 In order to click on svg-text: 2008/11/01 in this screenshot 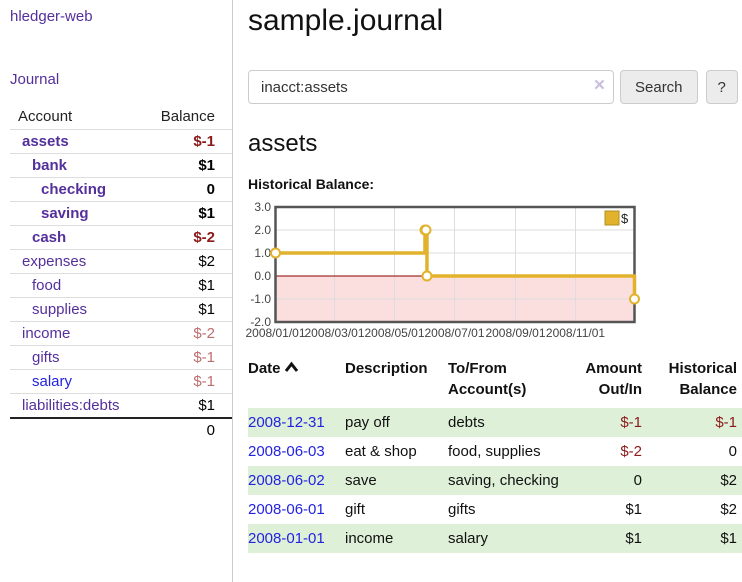, I will do `click(575, 333)`.